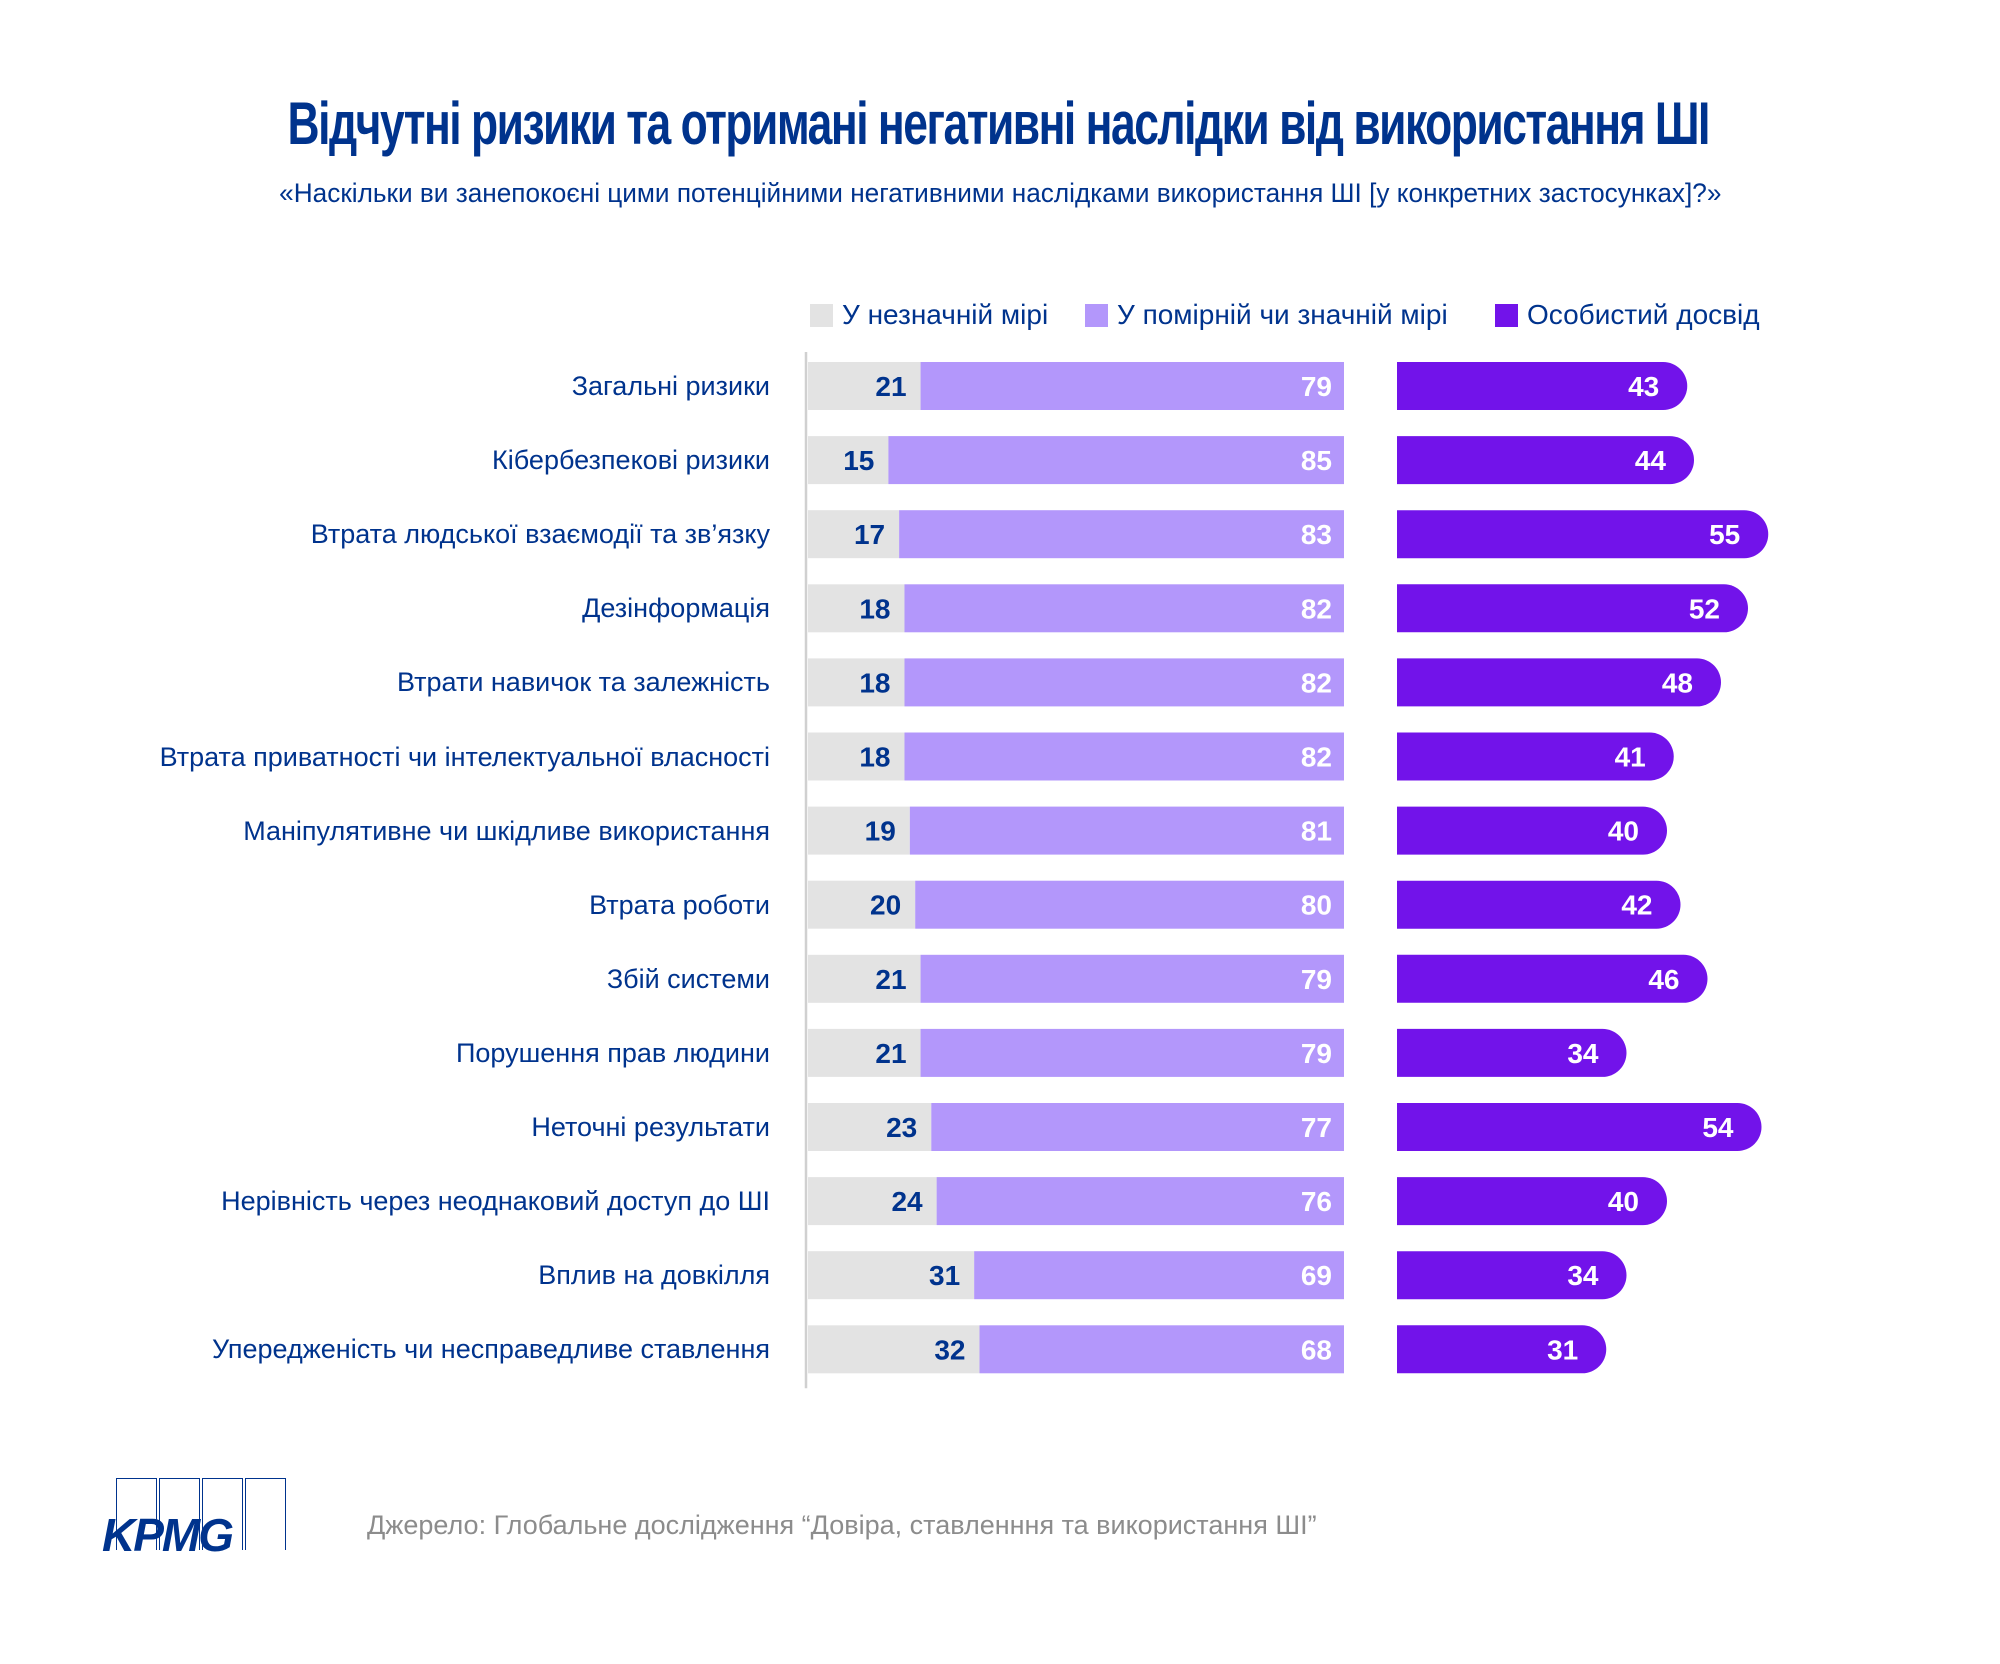  I want to click on bar-label-low: 23, so click(901, 1127).